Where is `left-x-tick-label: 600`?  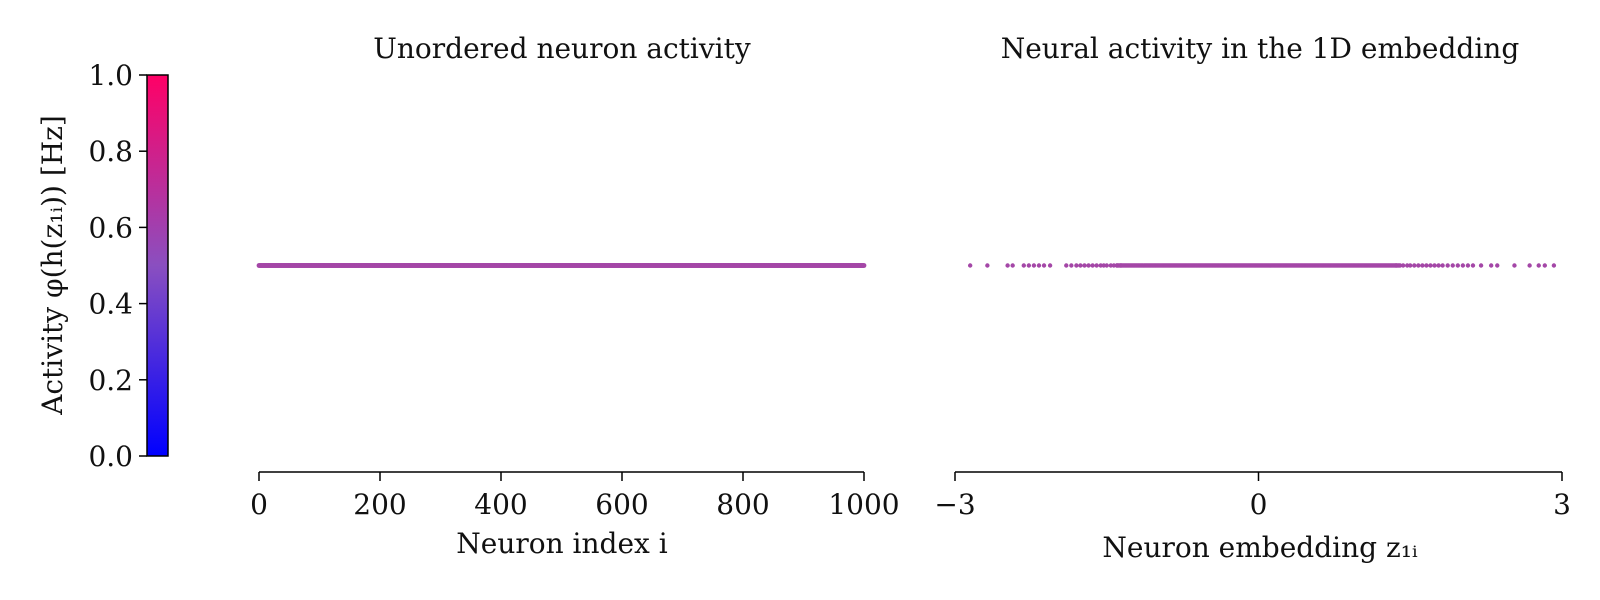
left-x-tick-label: 600 is located at coordinates (621, 504).